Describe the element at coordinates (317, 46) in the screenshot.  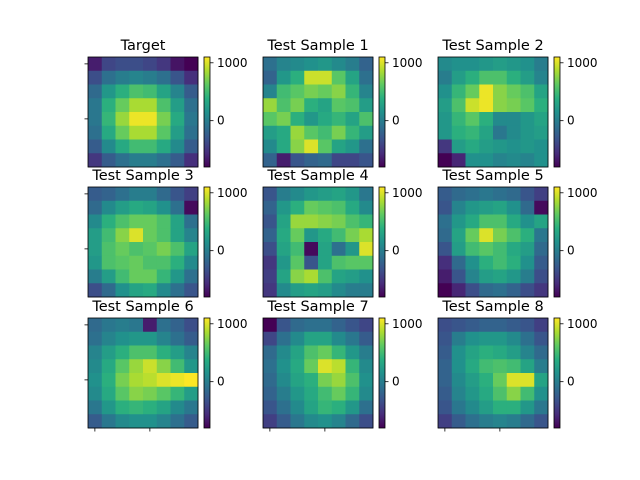
I see `panel-title: Test Sample 1` at that location.